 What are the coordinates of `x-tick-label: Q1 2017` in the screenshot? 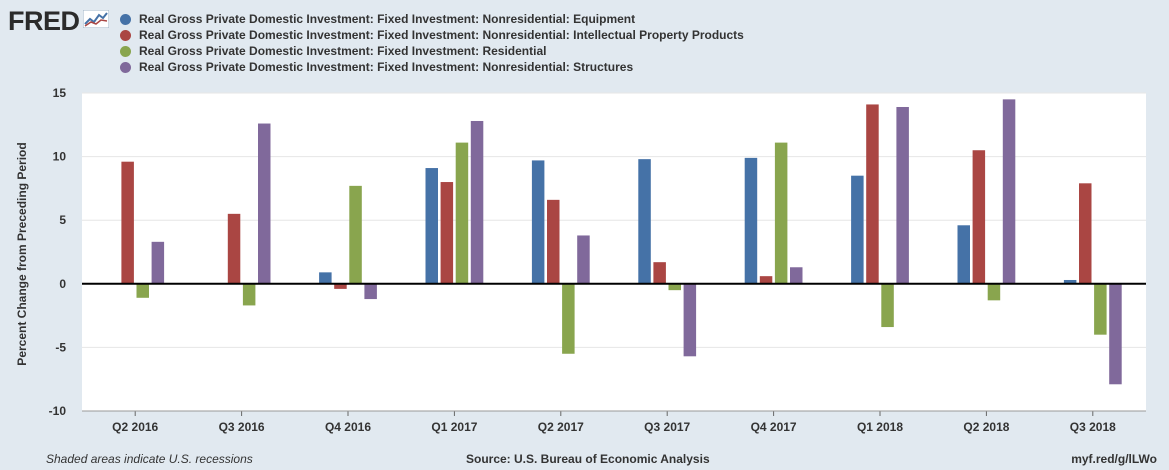 It's located at (454, 427).